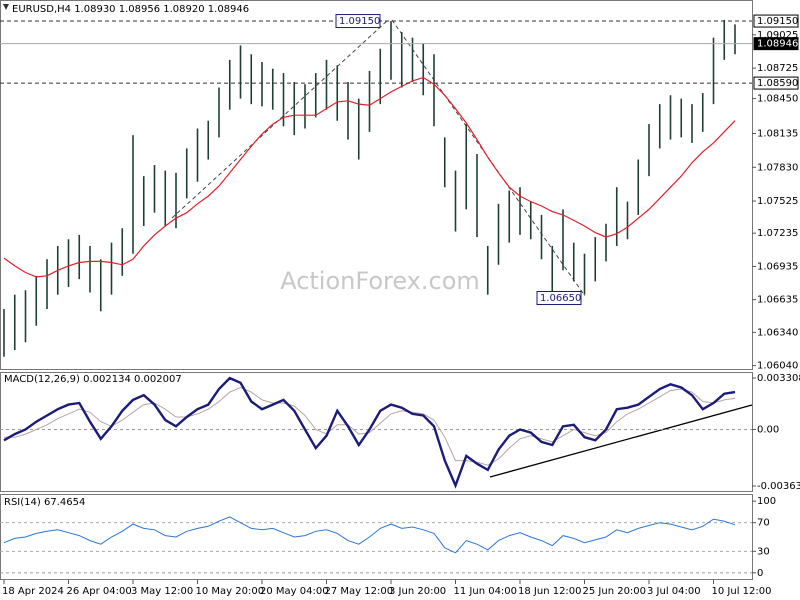 Image resolution: width=800 pixels, height=600 pixels. Describe the element at coordinates (621, 441) in the screenshot. I see `macd-trendline` at that location.